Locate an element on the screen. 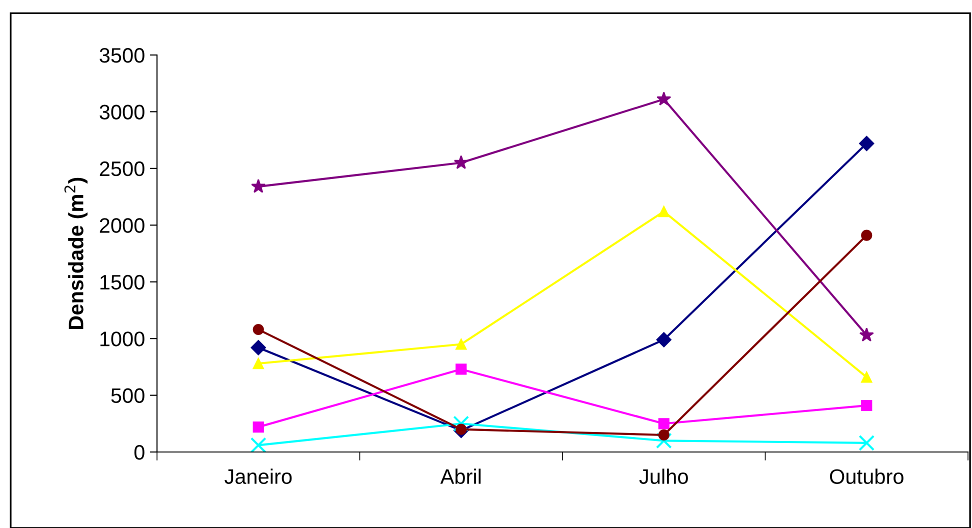 The image size is (972, 528). x-tick-label: Abril is located at coordinates (460, 476).